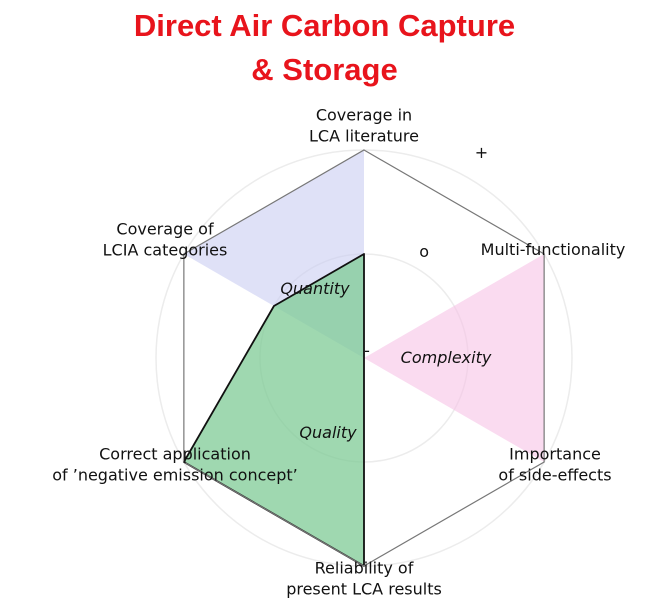  Describe the element at coordinates (364, 126) in the screenshot. I see `axis-label: Coverage in LCA literature` at that location.